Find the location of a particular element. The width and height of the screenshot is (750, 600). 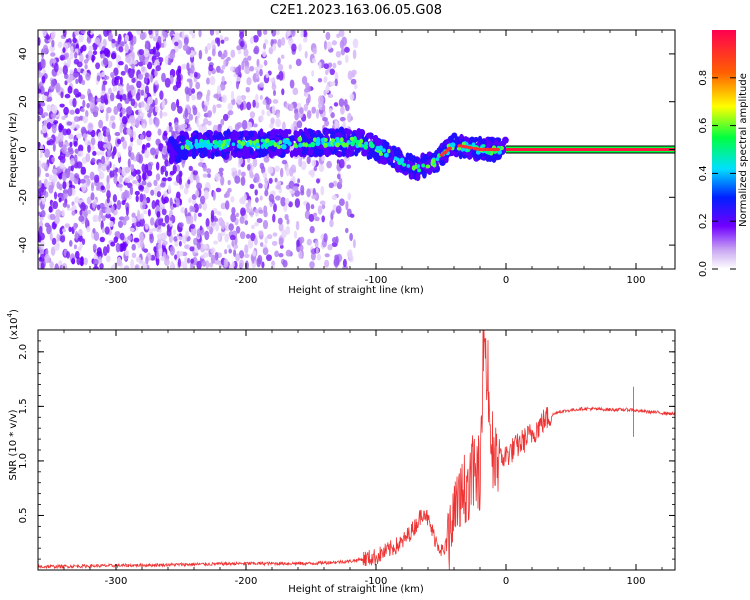

snr-xtick-label: -200 is located at coordinates (246, 581).